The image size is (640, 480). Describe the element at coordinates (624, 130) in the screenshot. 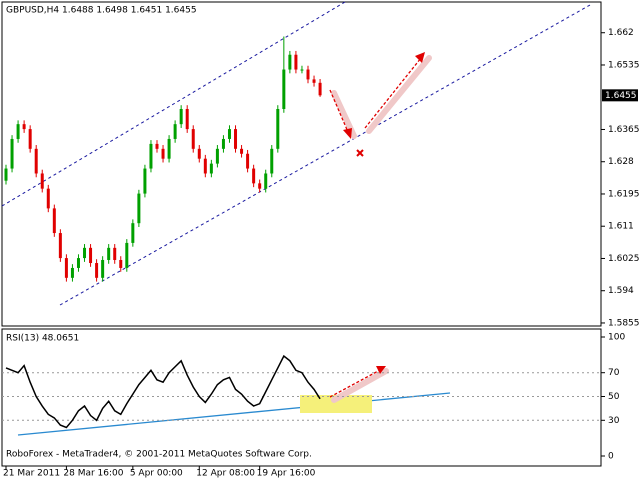

I see `y-tick-label: 1.6365` at that location.